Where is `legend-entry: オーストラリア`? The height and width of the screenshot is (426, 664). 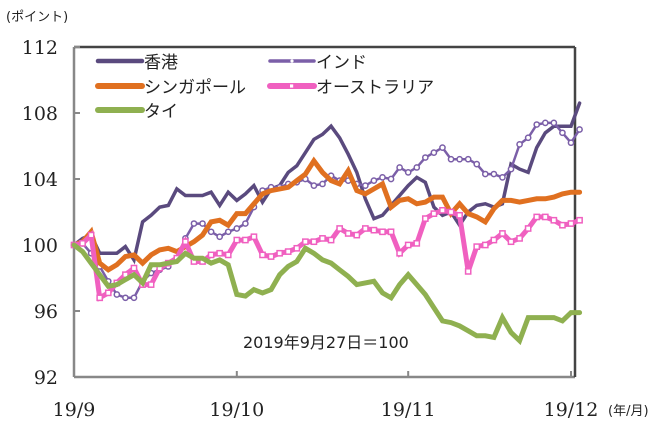 legend-entry: オーストラリア is located at coordinates (350, 88).